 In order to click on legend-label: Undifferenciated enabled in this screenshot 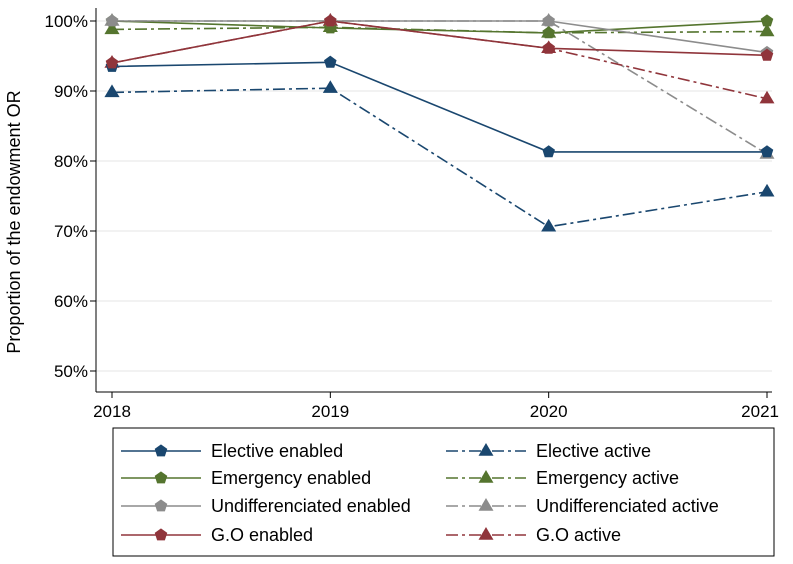, I will do `click(311, 506)`.